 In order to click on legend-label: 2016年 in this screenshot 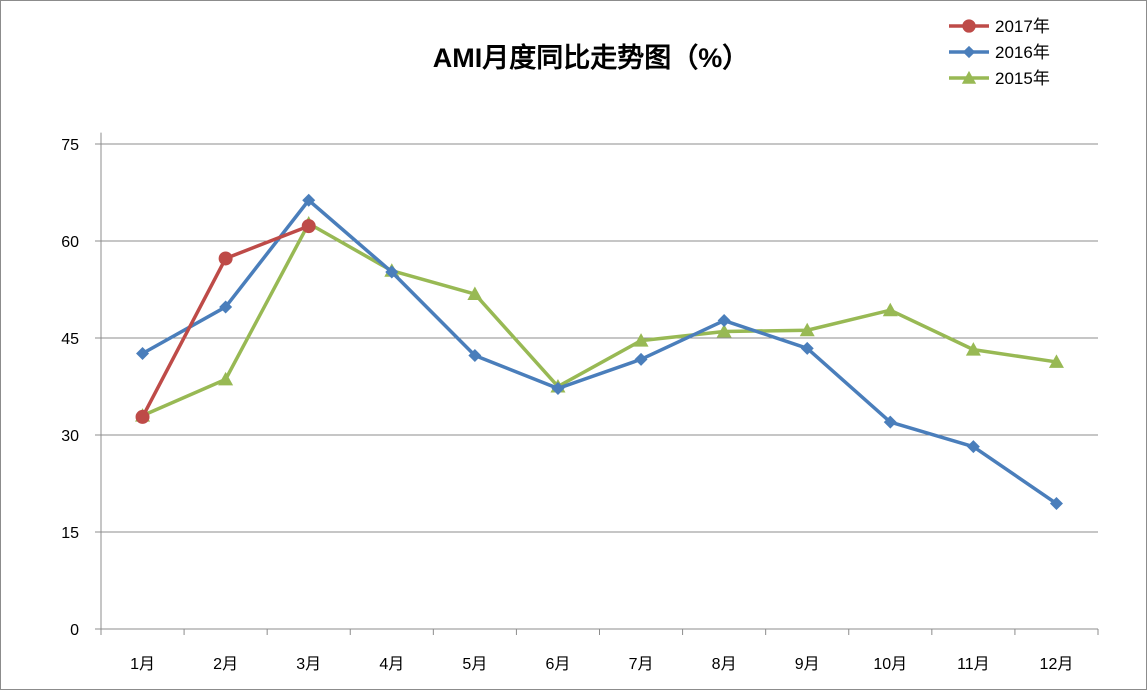, I will do `click(1022, 52)`.